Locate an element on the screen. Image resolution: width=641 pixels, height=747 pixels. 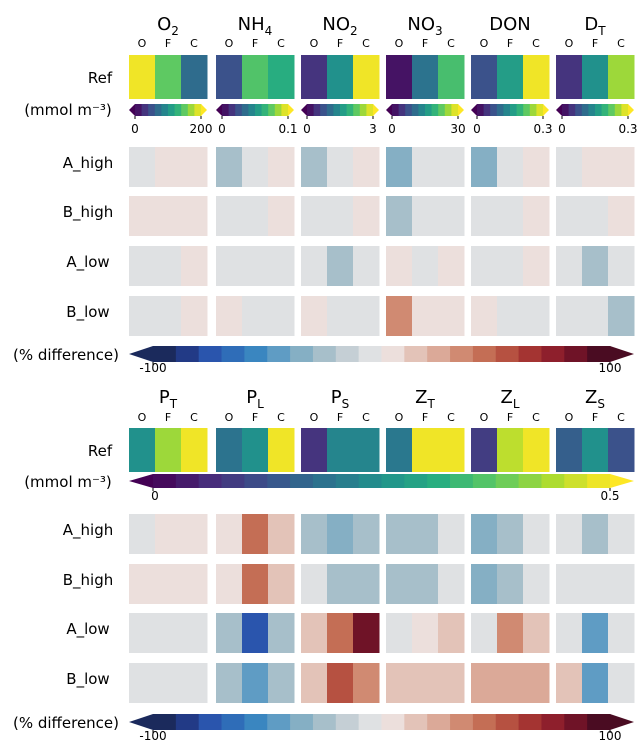
group-title-main: Z is located at coordinates (506, 397).